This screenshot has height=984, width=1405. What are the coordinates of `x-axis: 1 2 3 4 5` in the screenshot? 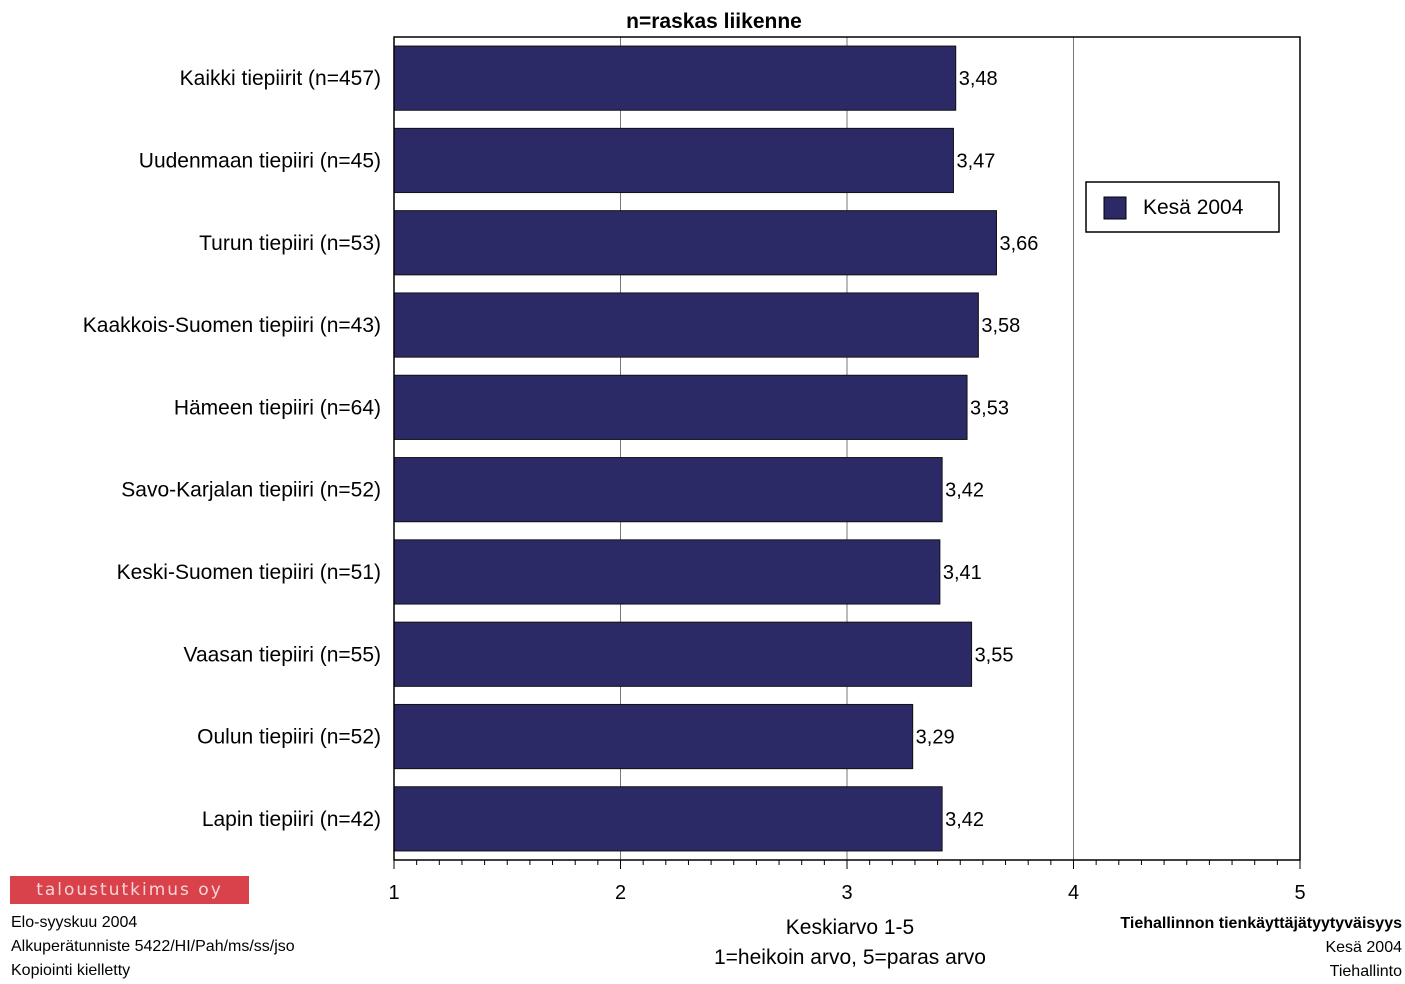 It's located at (847, 882).